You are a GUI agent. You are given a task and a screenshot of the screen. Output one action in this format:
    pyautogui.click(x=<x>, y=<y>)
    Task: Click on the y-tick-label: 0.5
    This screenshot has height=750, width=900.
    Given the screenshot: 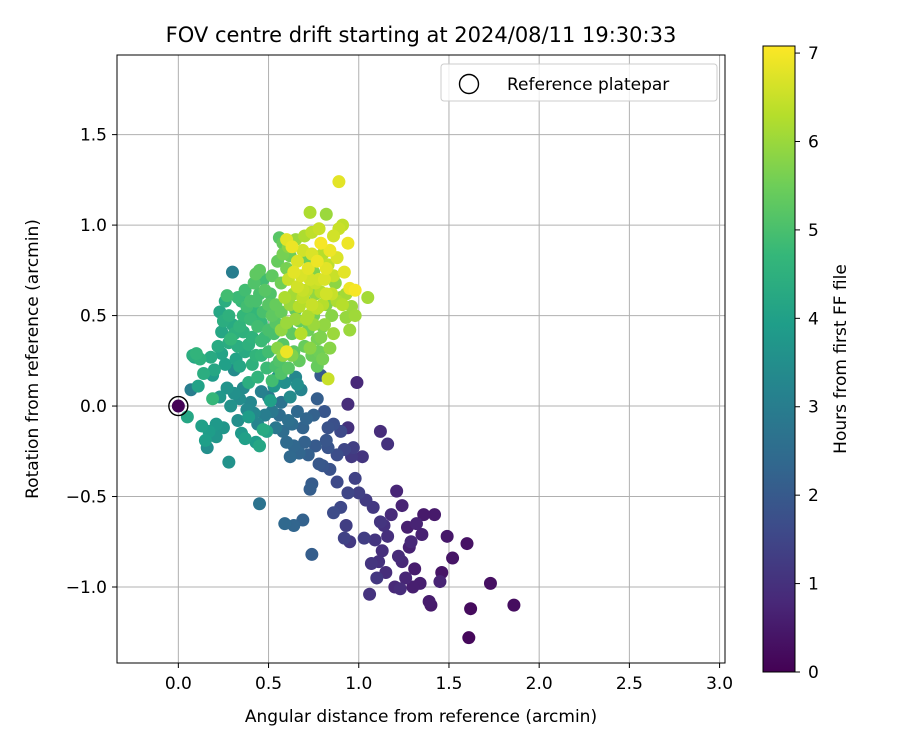 What is the action you would take?
    pyautogui.click(x=93, y=317)
    